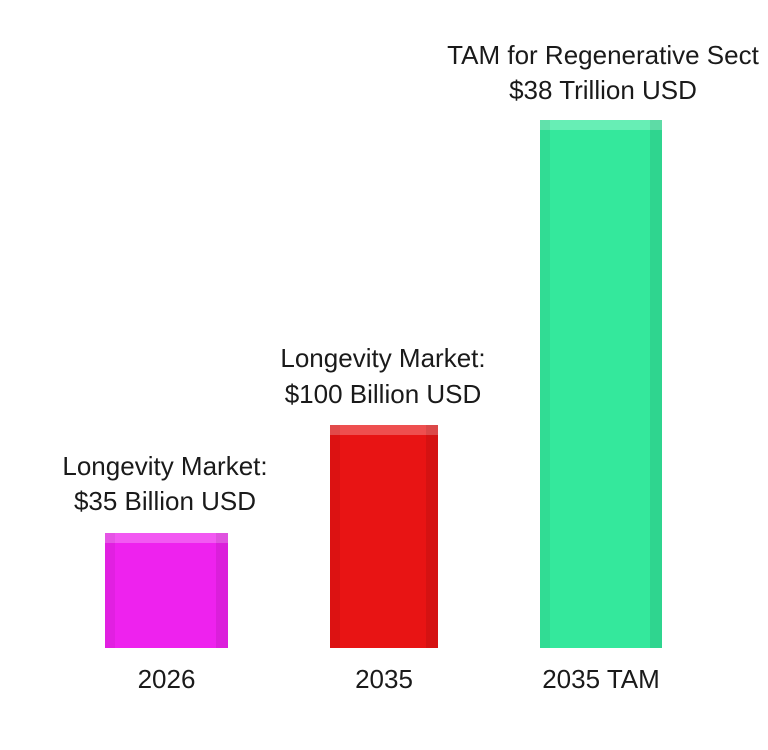  I want to click on bar-label: $35 Billion USD, so click(165, 501).